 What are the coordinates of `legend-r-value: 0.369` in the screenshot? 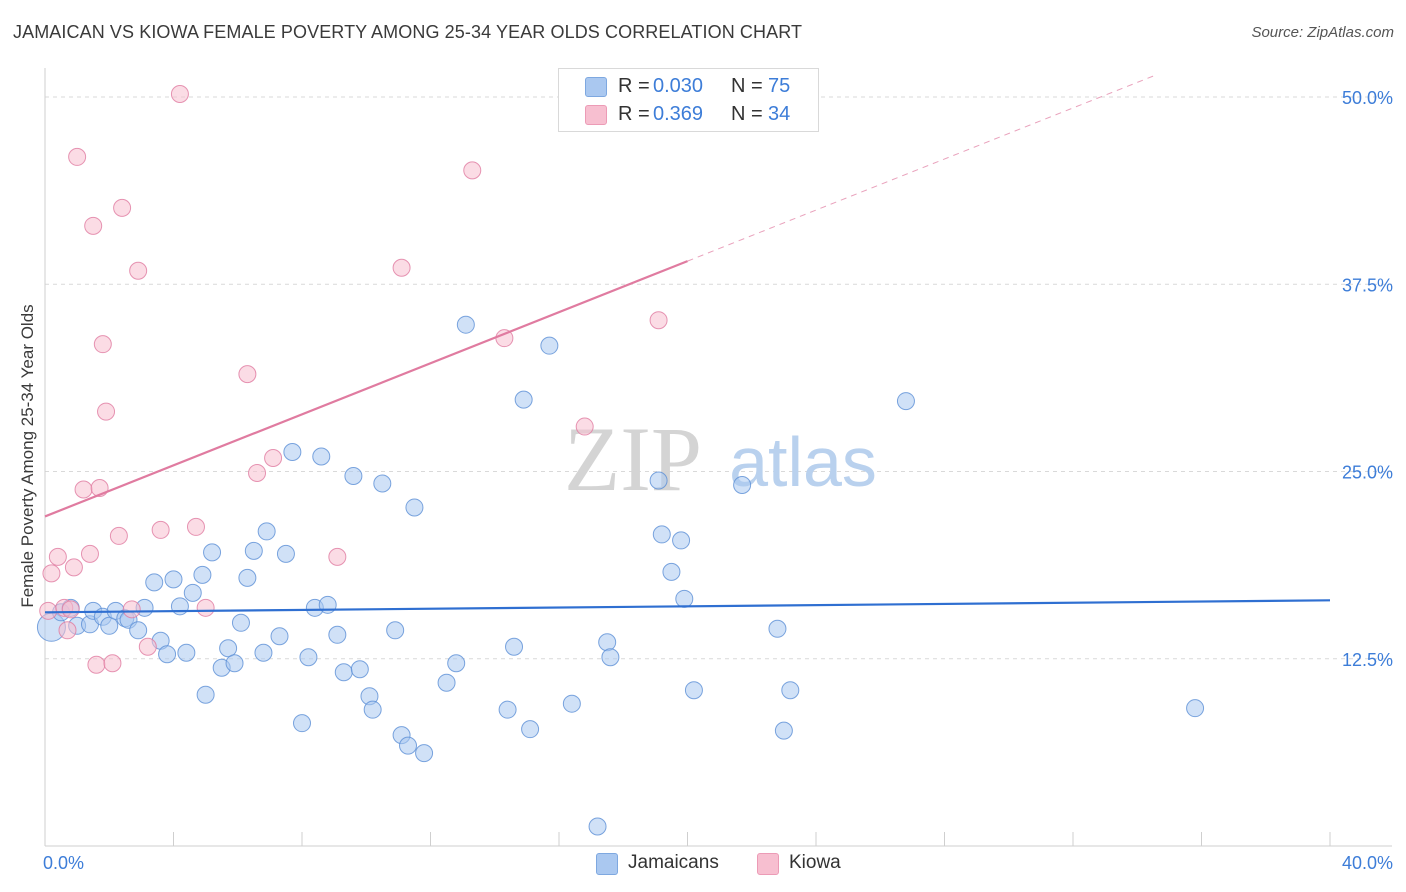 It's located at (678, 114).